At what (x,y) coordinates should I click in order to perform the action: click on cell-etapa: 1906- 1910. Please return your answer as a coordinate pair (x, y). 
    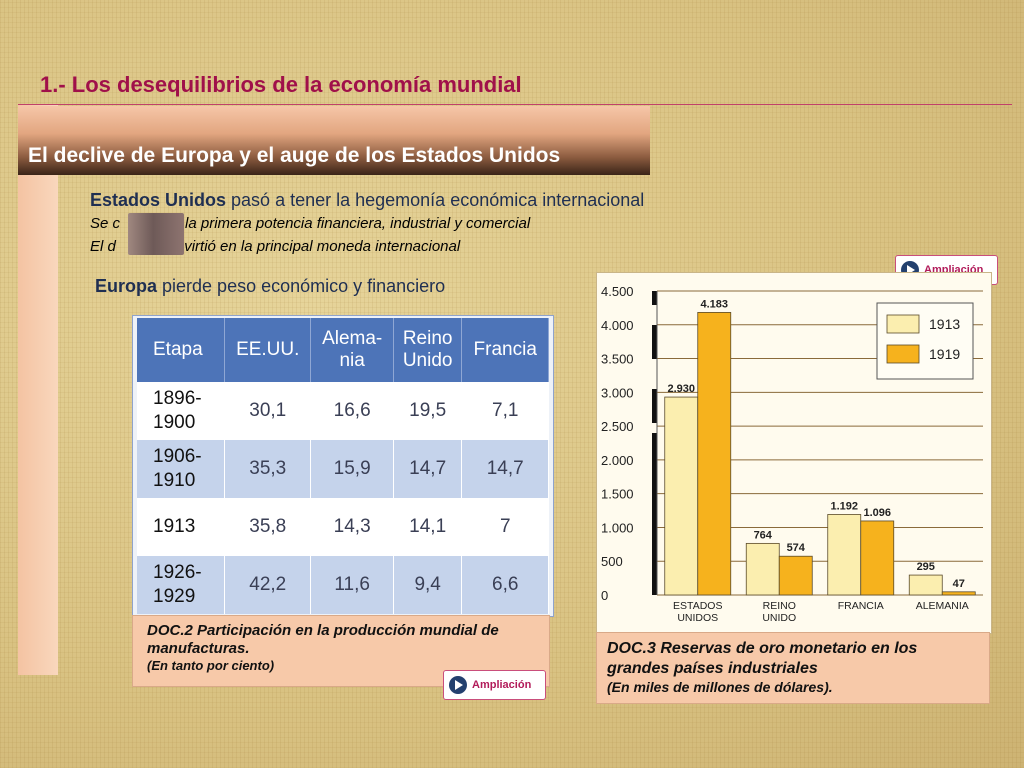
    Looking at the image, I should click on (181, 469).